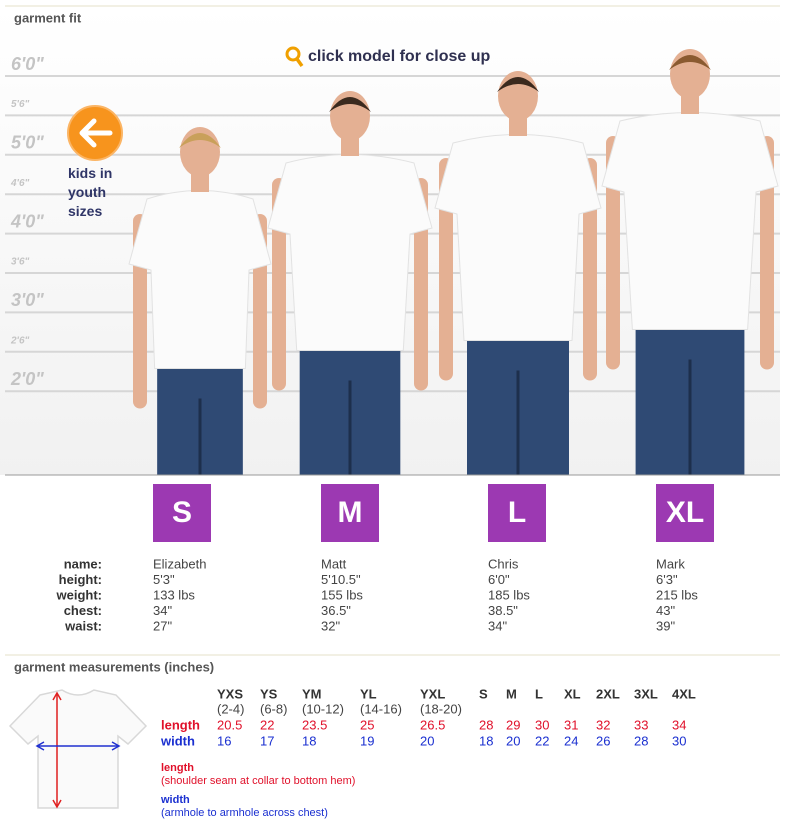  Describe the element at coordinates (367, 724) in the screenshot. I see `measurement-cell: 25` at that location.